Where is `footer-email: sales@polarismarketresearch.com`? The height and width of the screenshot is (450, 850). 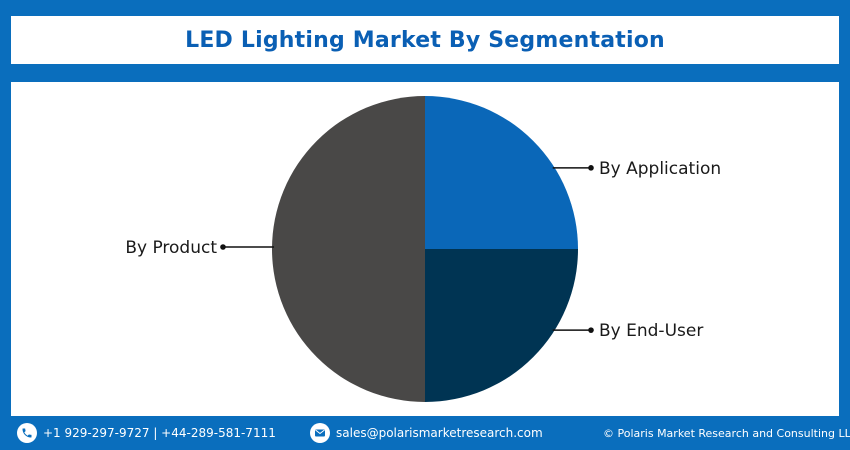
footer-email: sales@polarismarketresearch.com is located at coordinates (426, 433).